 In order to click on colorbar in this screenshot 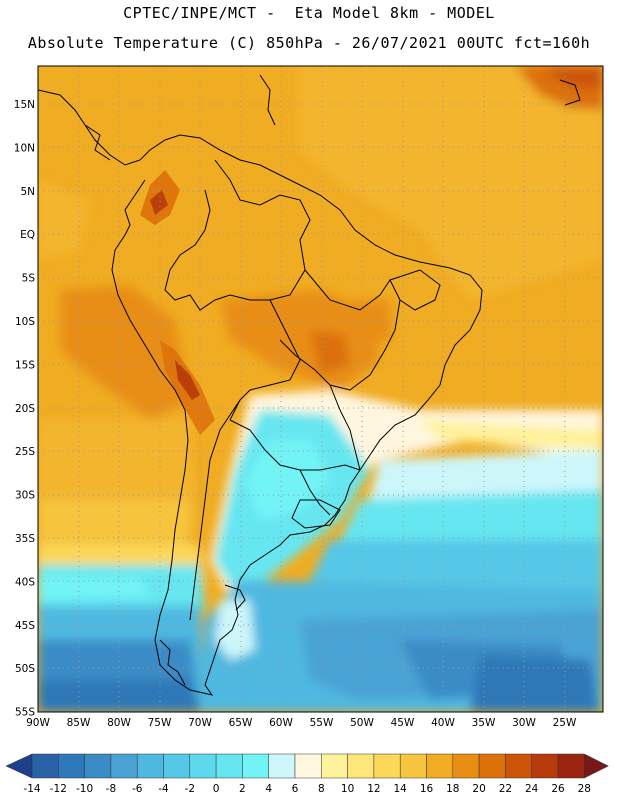, I will do `click(307, 766)`.